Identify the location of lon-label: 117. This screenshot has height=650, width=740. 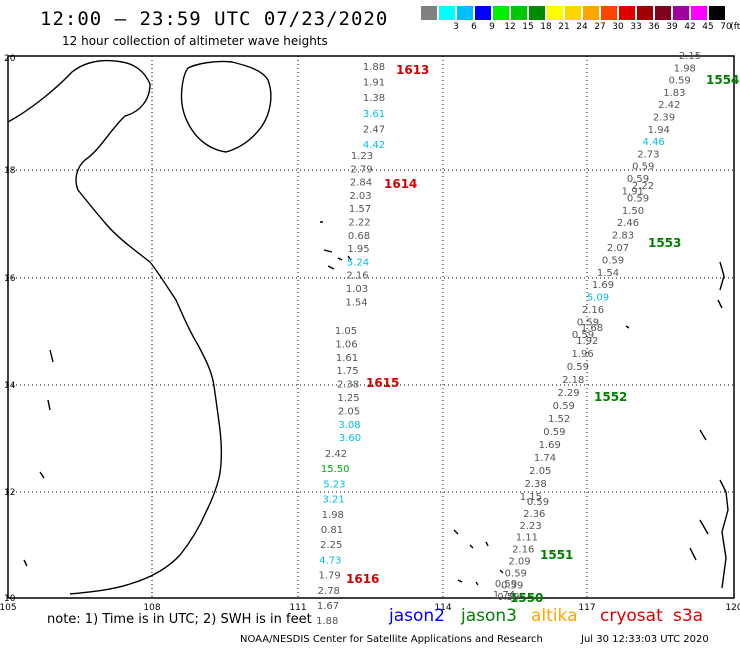
(586, 608).